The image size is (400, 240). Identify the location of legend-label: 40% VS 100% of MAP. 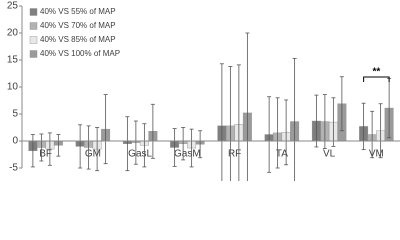
(80, 53).